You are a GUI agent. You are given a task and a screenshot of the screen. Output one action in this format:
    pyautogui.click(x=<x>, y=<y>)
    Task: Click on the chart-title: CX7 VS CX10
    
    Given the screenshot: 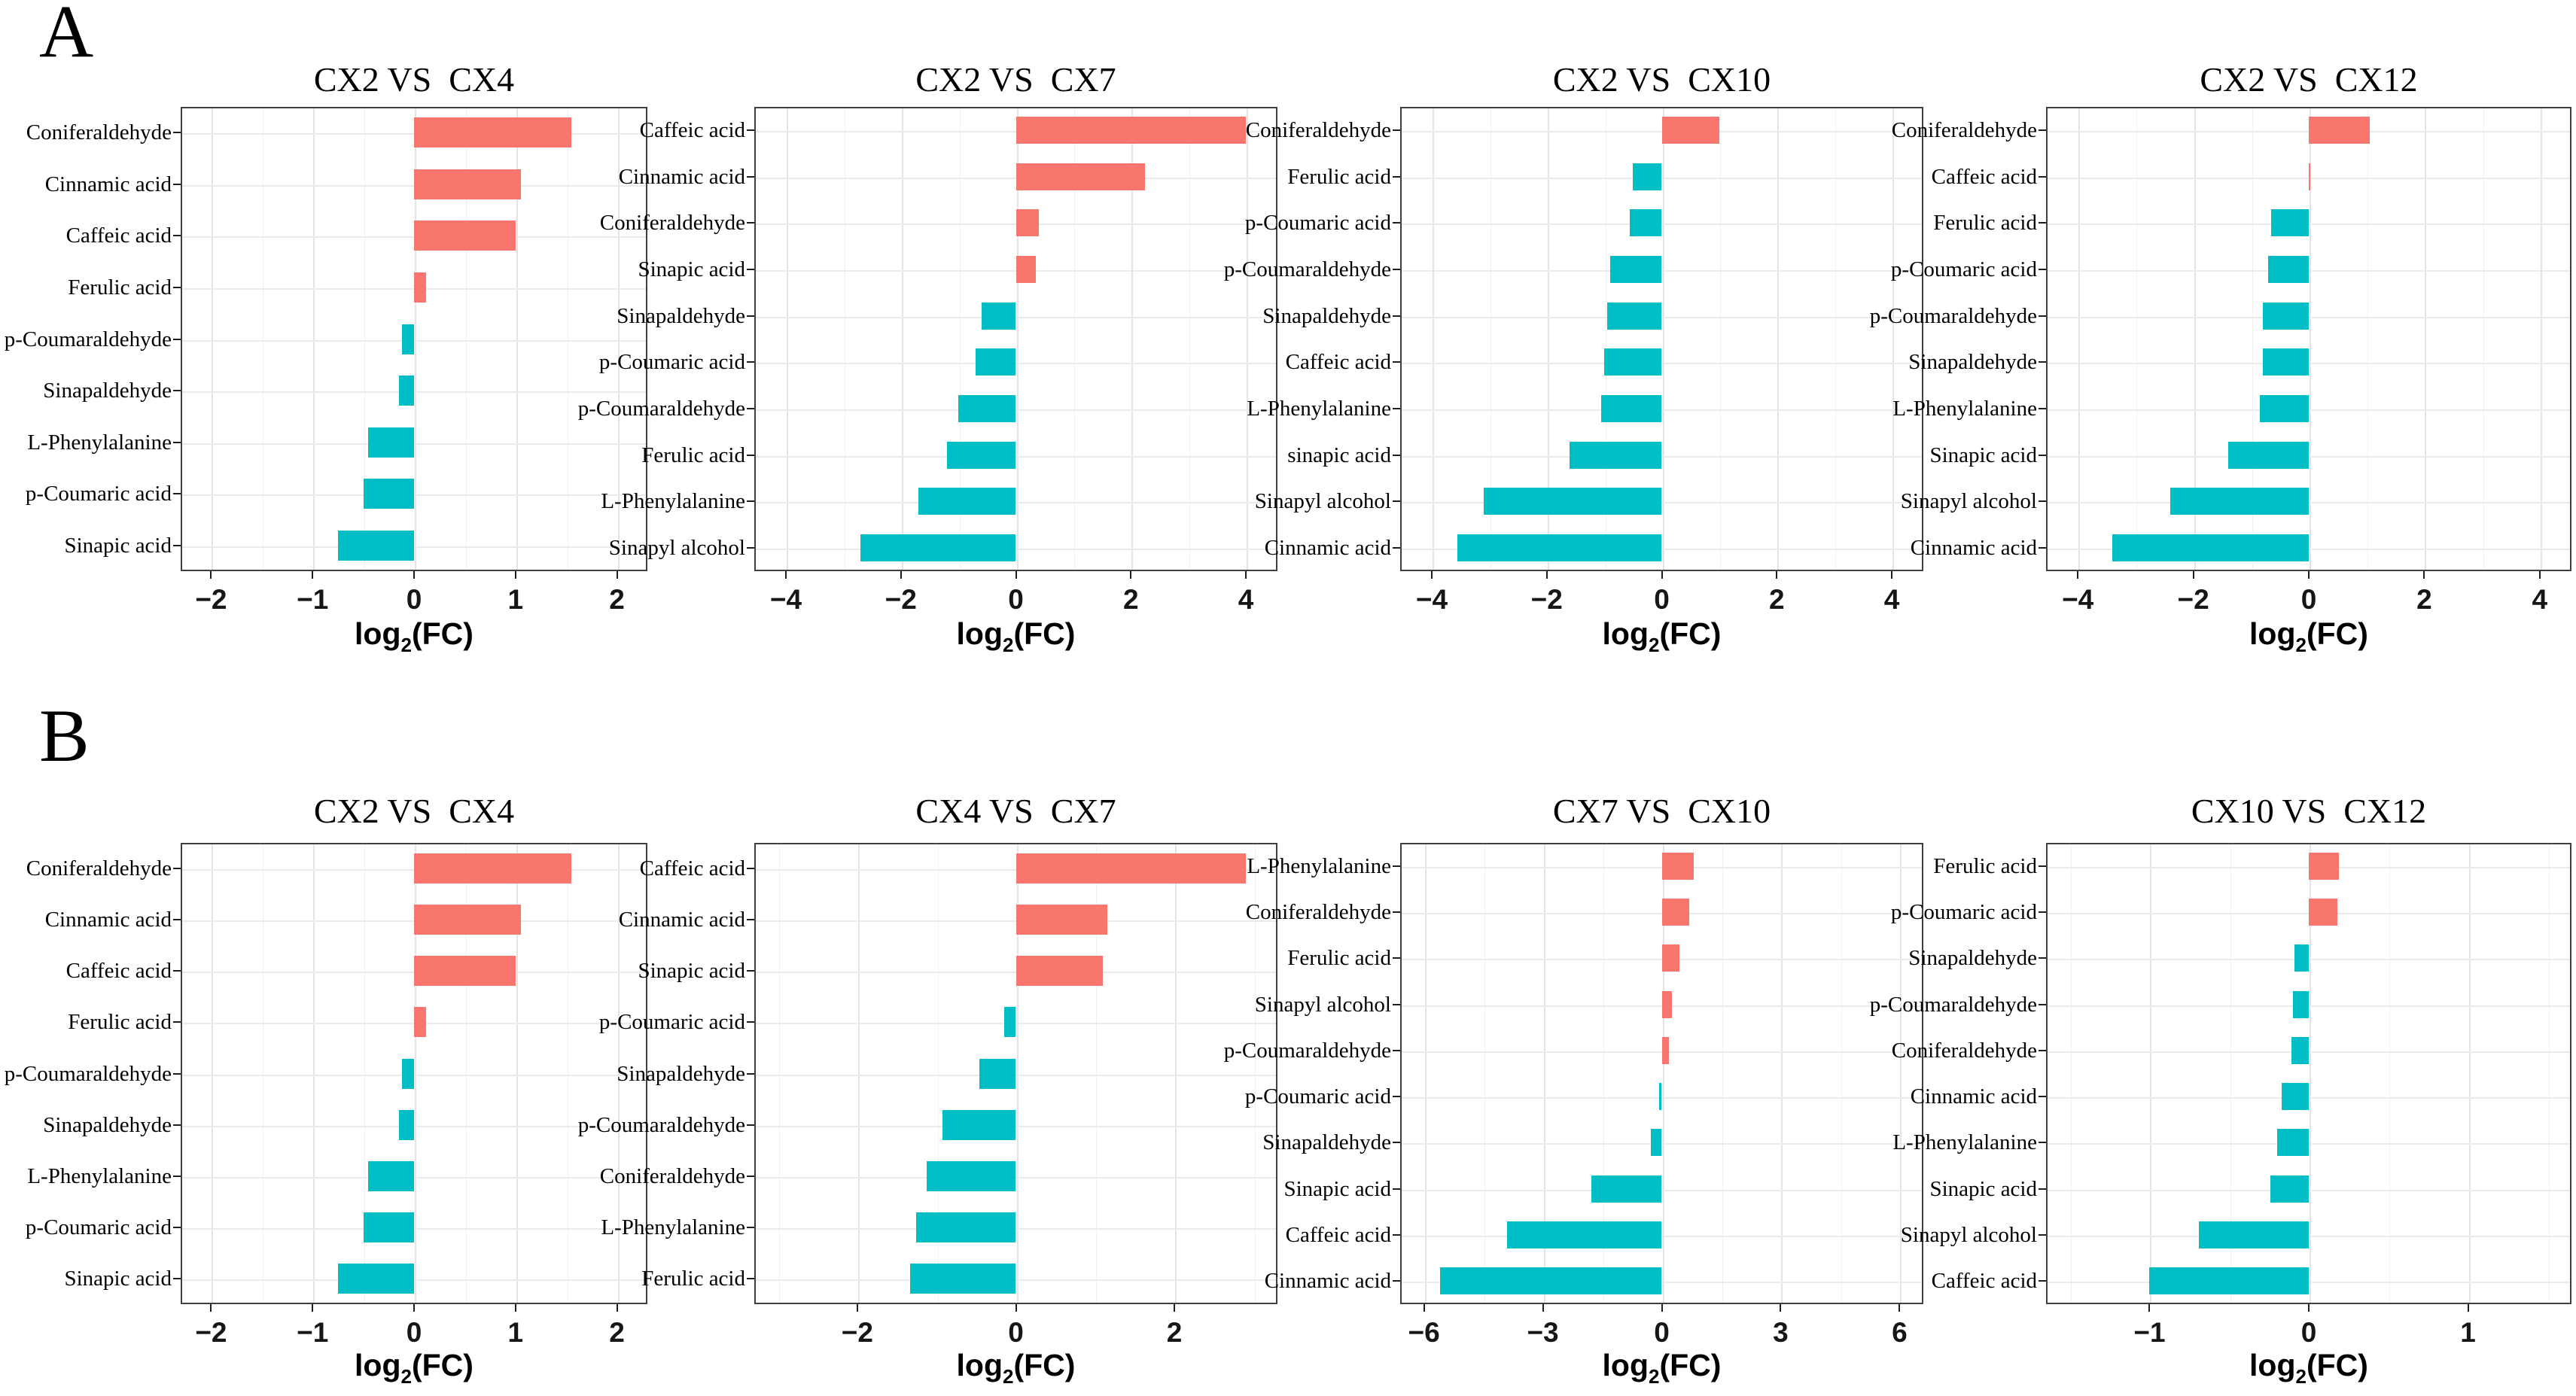 What is the action you would take?
    pyautogui.click(x=1662, y=811)
    